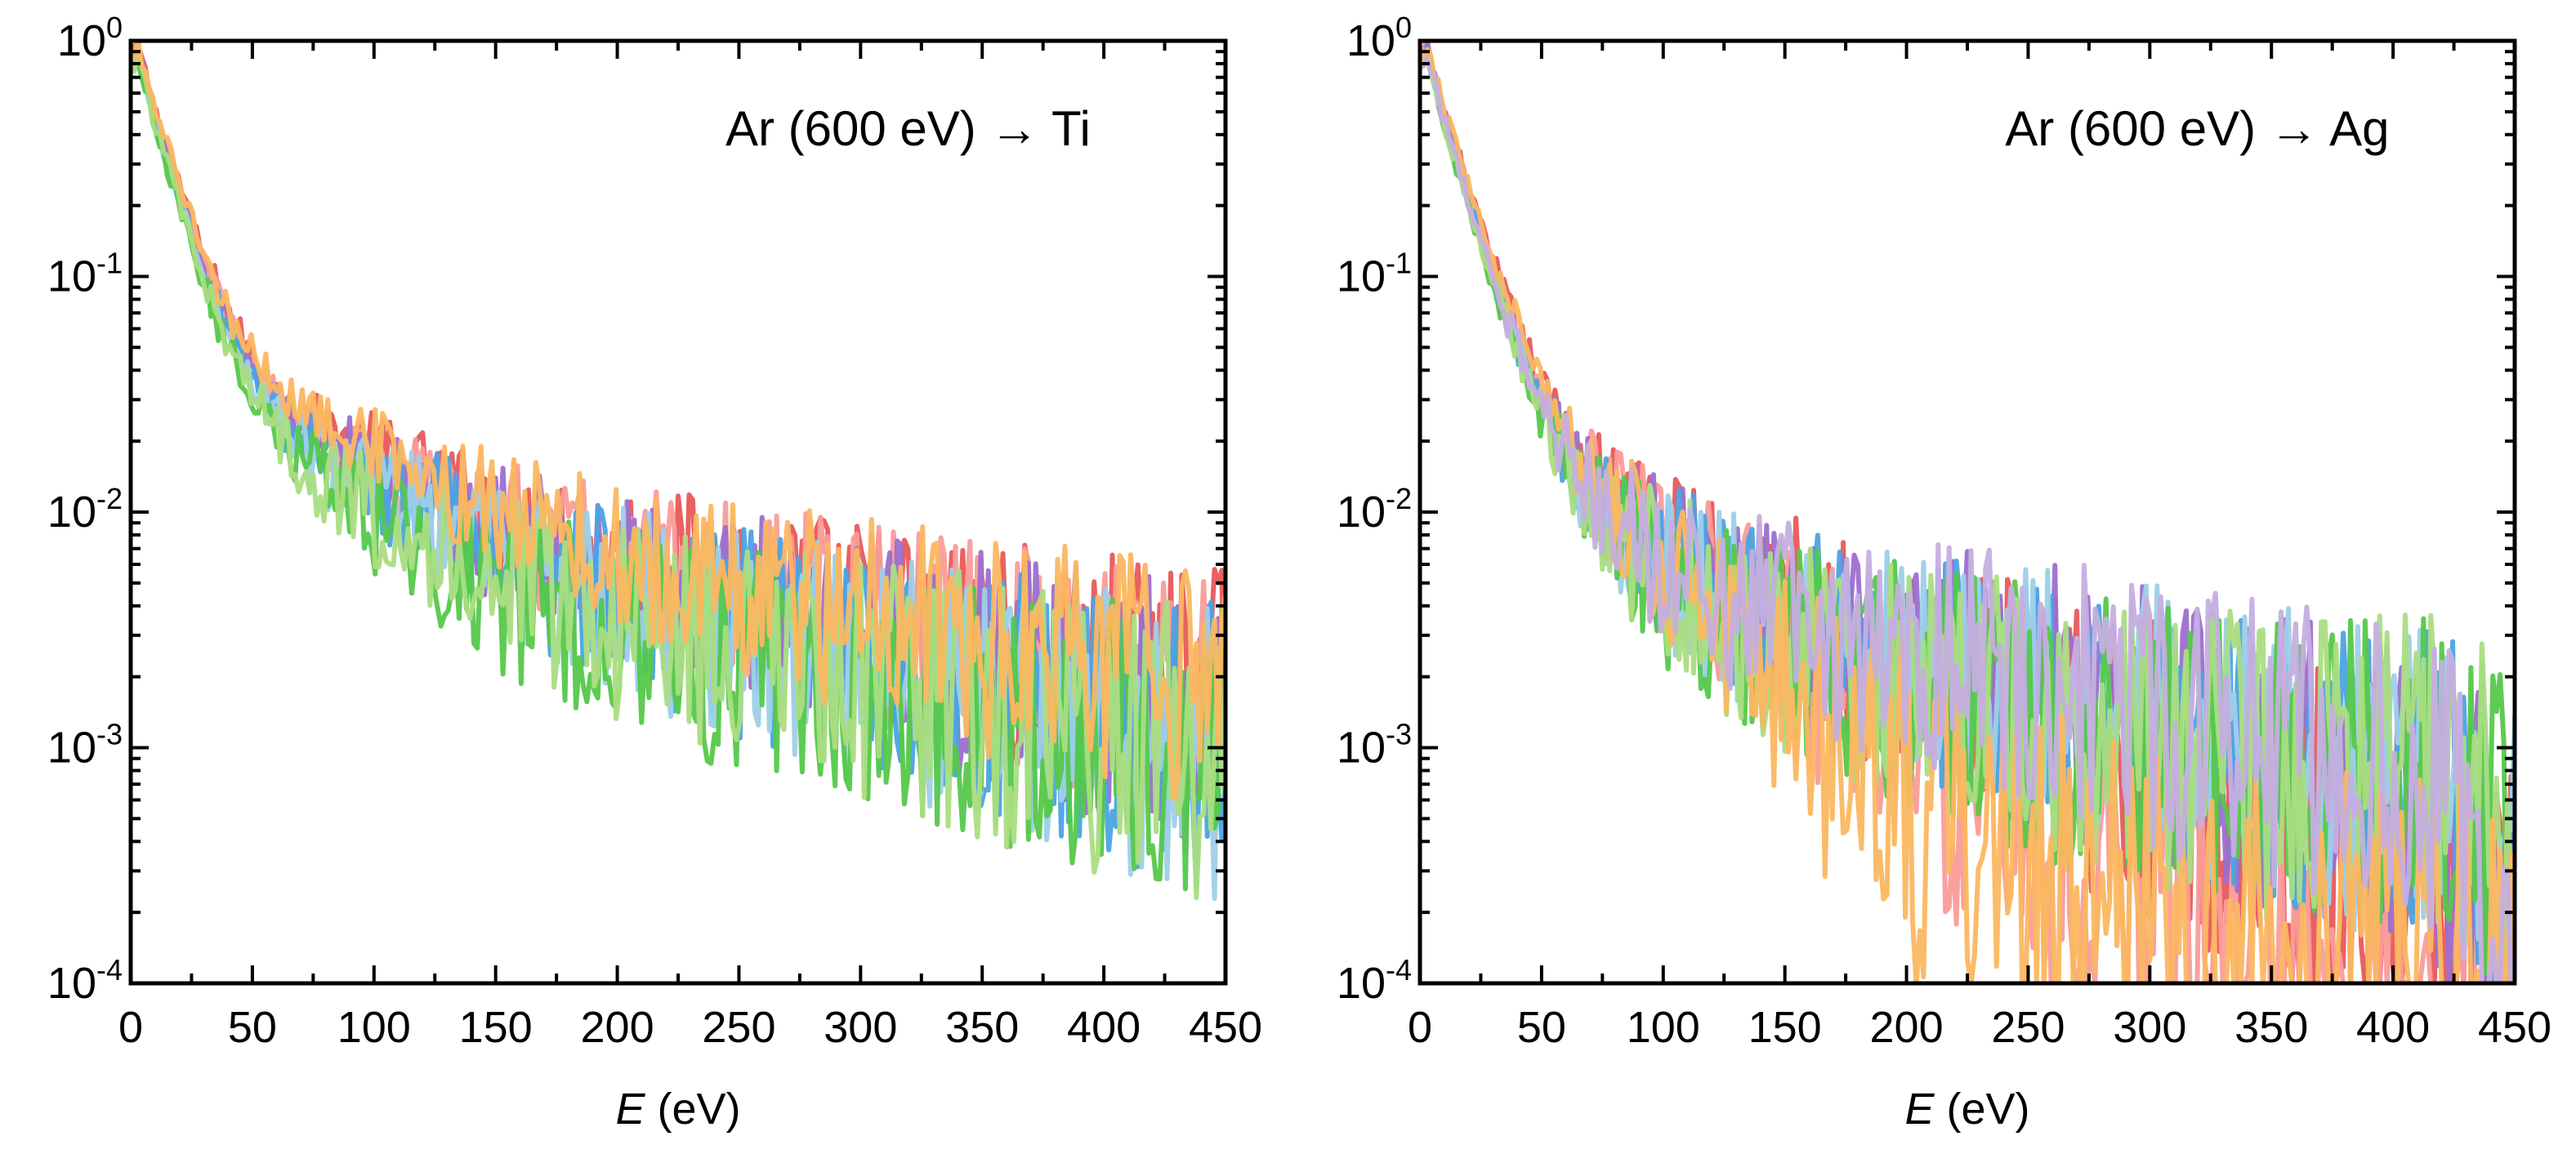  I want to click on panel-title: Ar (600 eV) → Ag, so click(2197, 128).